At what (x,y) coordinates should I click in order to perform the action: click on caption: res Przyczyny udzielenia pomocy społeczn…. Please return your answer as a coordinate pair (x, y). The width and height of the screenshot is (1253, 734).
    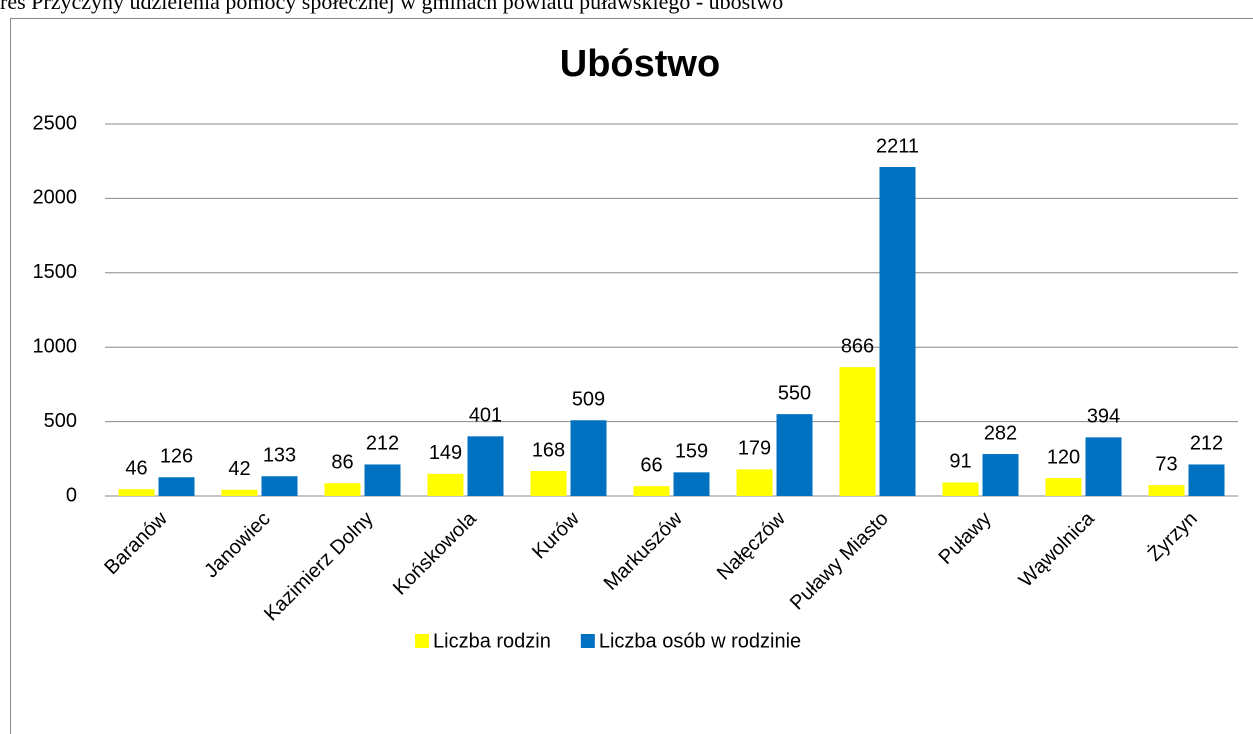
    Looking at the image, I should click on (391, 7).